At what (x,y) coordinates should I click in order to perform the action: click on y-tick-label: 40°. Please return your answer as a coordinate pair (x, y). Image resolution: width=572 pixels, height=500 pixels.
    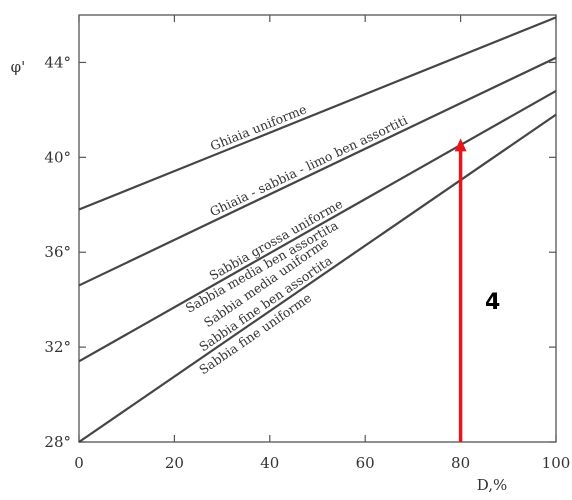
    Looking at the image, I should click on (57, 157).